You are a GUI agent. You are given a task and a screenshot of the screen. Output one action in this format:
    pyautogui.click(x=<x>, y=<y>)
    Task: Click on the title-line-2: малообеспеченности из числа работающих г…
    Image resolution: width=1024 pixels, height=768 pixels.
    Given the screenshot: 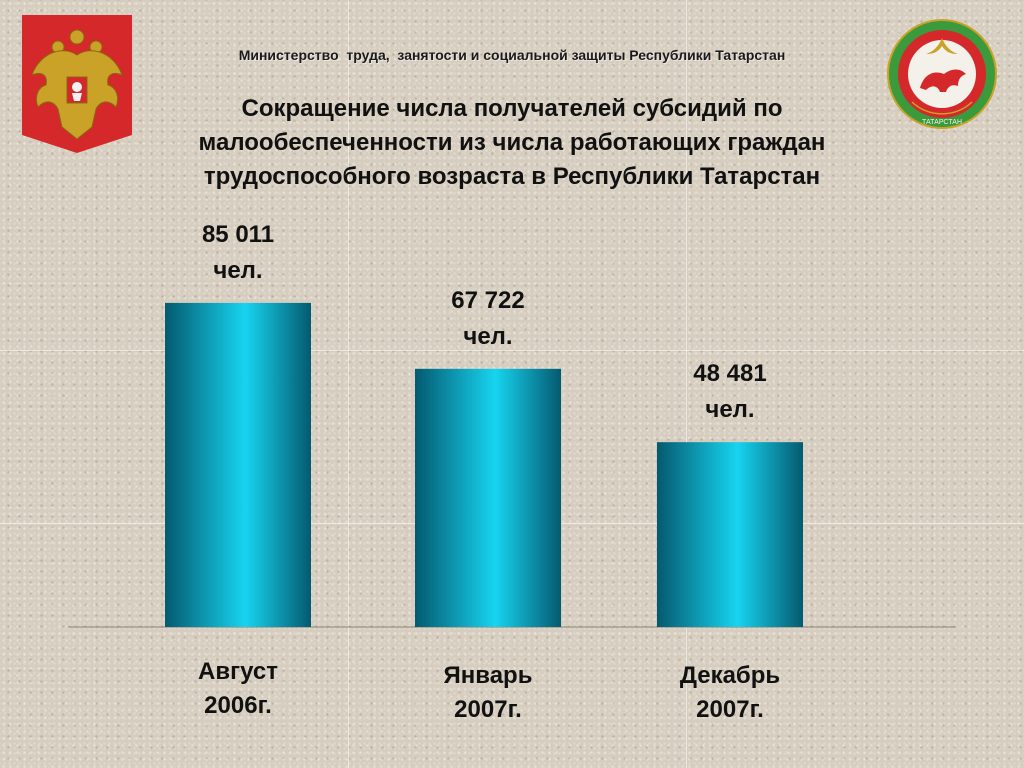 What is the action you would take?
    pyautogui.click(x=512, y=142)
    